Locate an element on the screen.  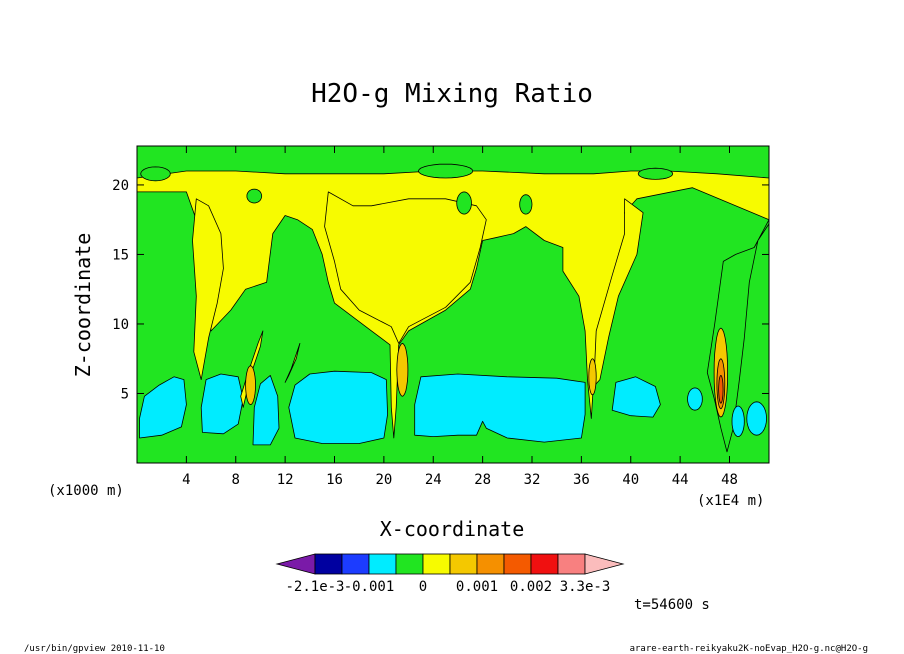
colorbar-label: 0 is located at coordinates (423, 587).